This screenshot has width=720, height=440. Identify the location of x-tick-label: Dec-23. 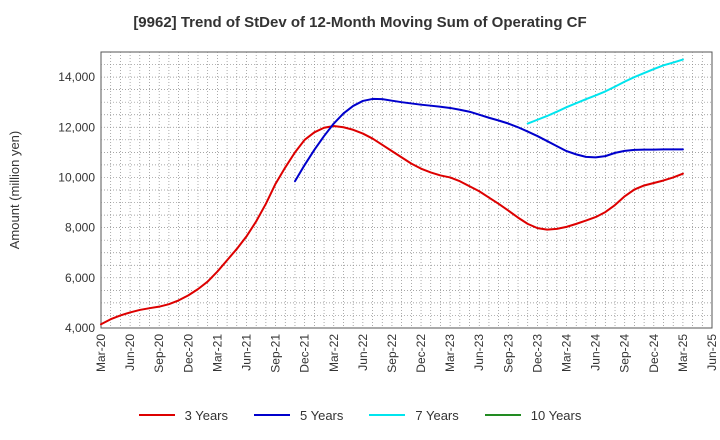
(537, 353).